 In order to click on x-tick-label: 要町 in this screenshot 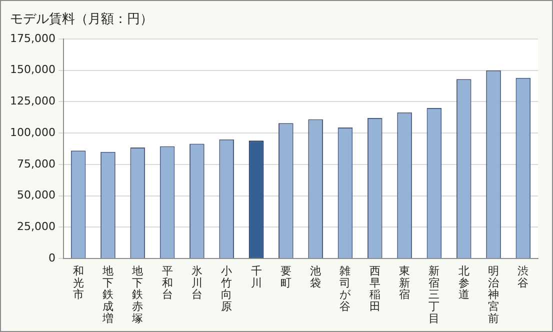, I will do `click(286, 277)`.